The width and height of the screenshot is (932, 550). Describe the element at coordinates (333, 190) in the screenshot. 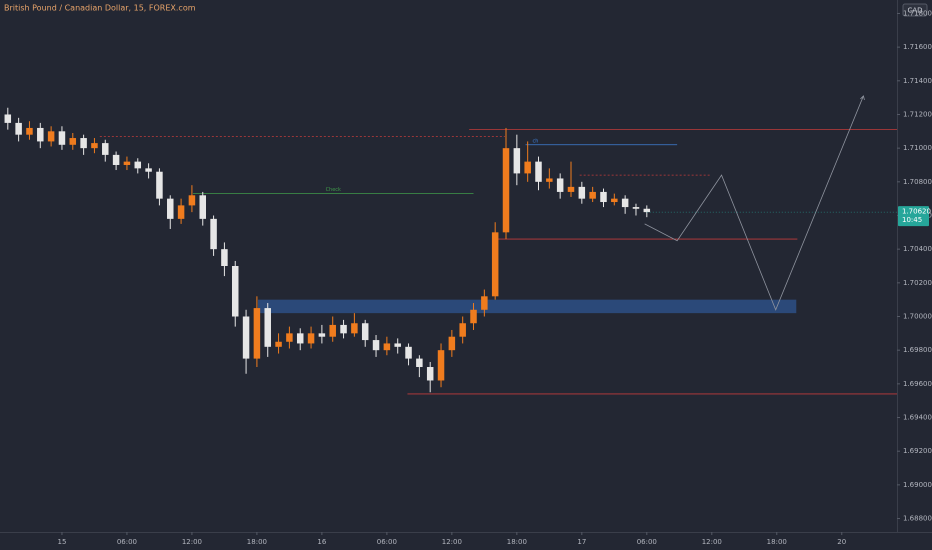

I see `level-label: Check` at that location.